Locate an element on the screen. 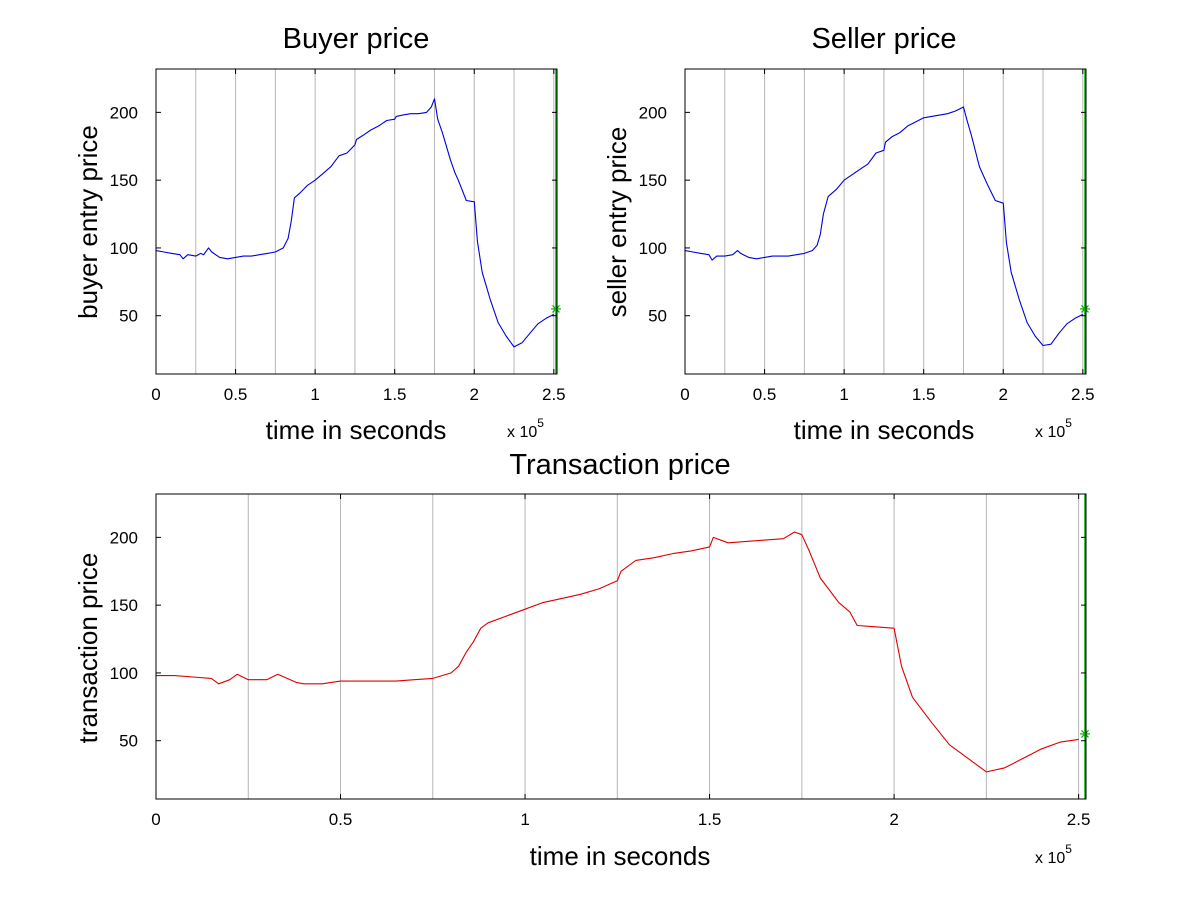 The height and width of the screenshot is (900, 1200). buyer-price-y-tick-label: 50 is located at coordinates (128, 316).